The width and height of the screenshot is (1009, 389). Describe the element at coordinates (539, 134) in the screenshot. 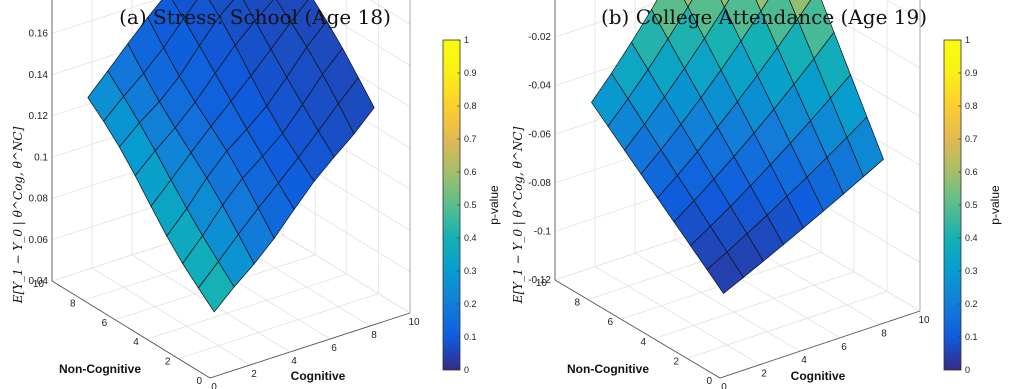

I see `z-tick-label: -0.06` at that location.